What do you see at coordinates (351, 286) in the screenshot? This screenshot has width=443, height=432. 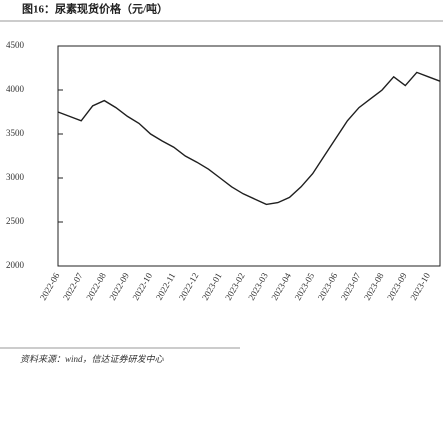 I see `x-tick-label: 2023-07` at bounding box center [351, 286].